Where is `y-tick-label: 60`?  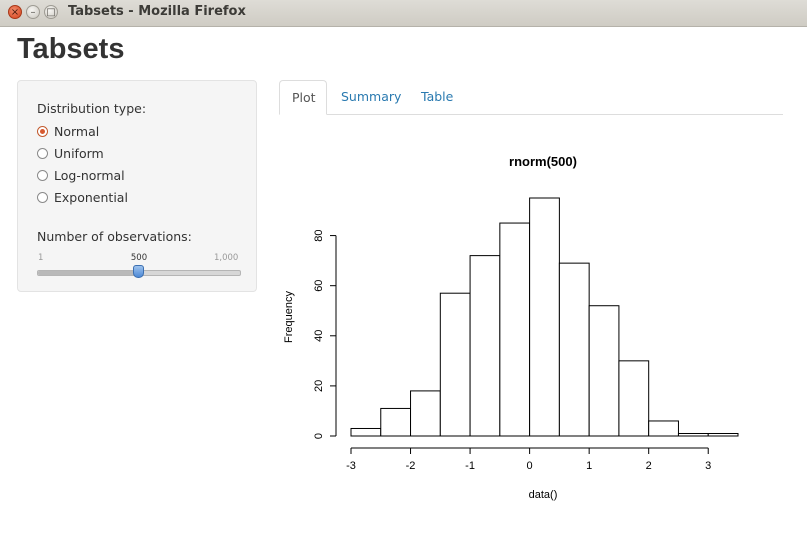 y-tick-label: 60 is located at coordinates (319, 286).